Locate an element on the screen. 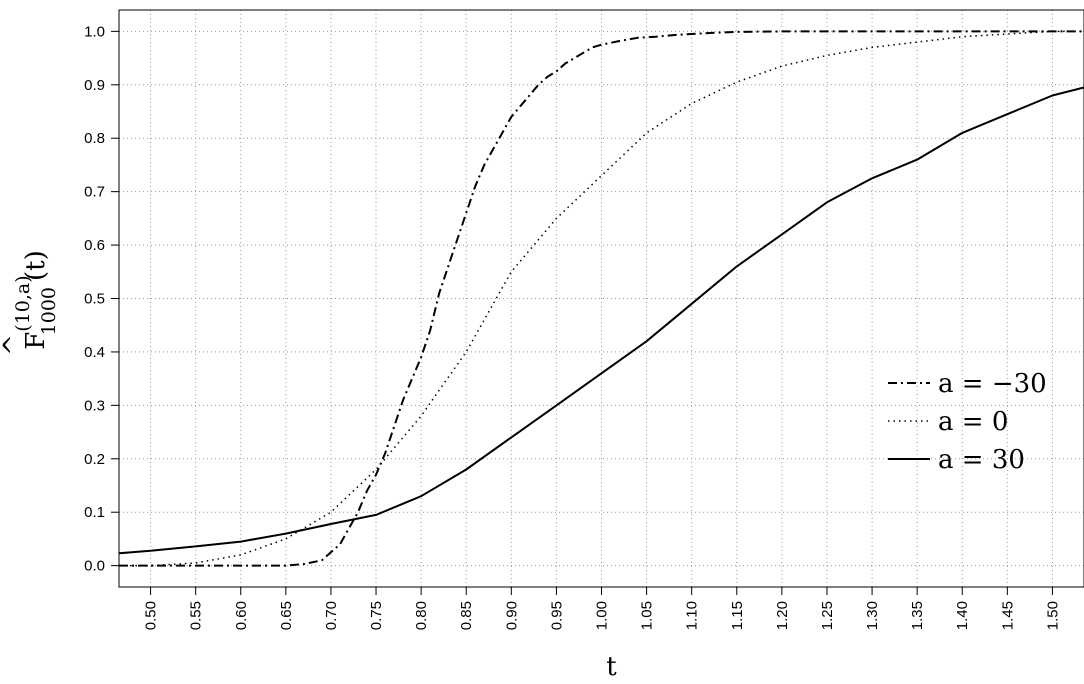  x-tick-label: 0.90 is located at coordinates (511, 615).